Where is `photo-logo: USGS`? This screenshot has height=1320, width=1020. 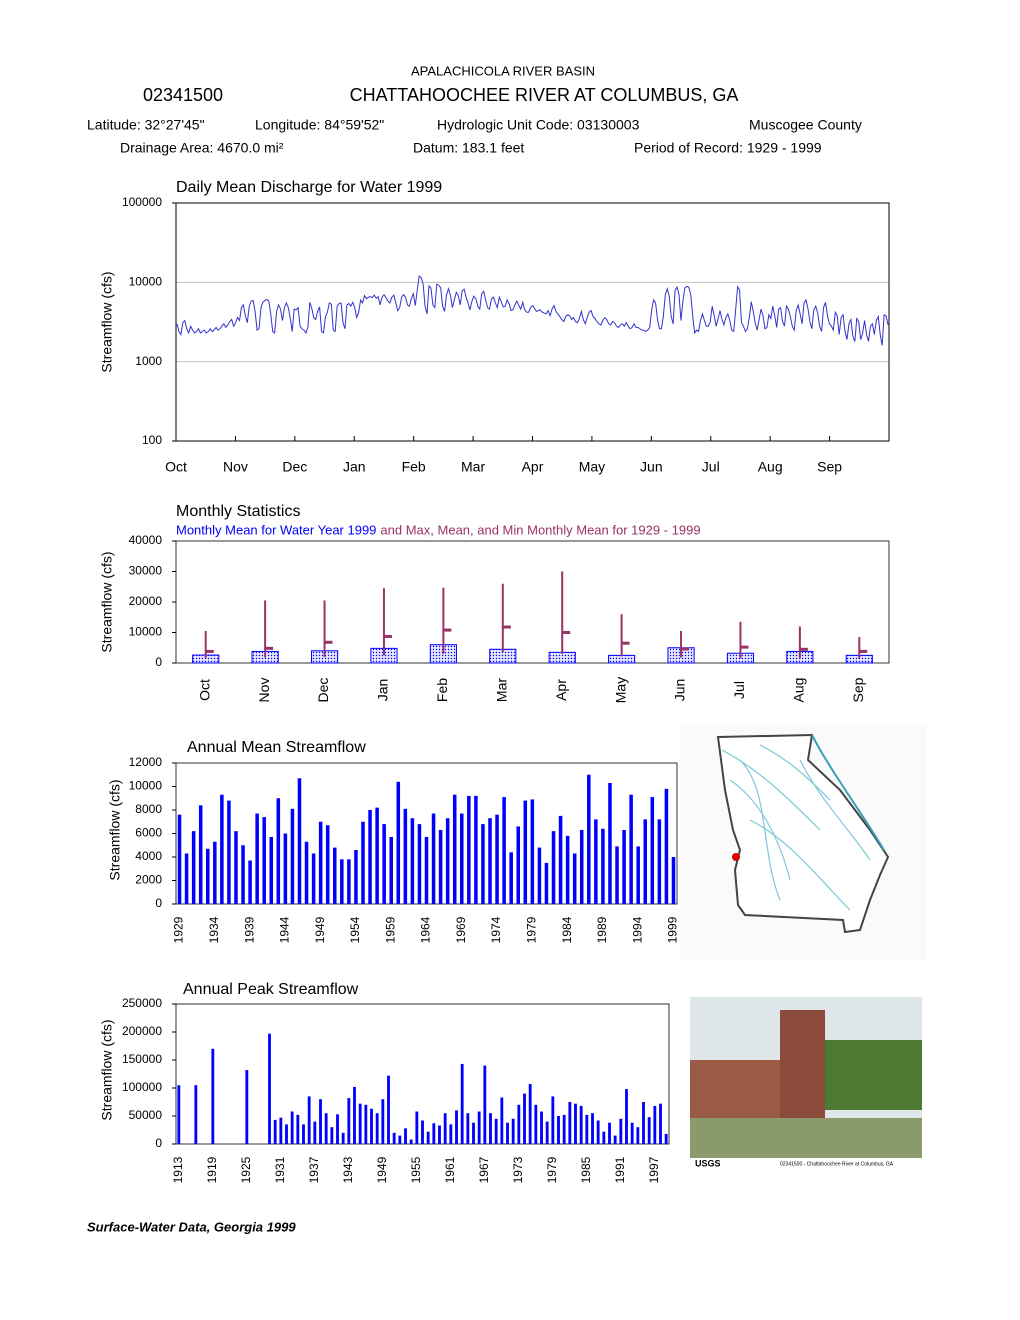
photo-logo: USGS is located at coordinates (708, 1163).